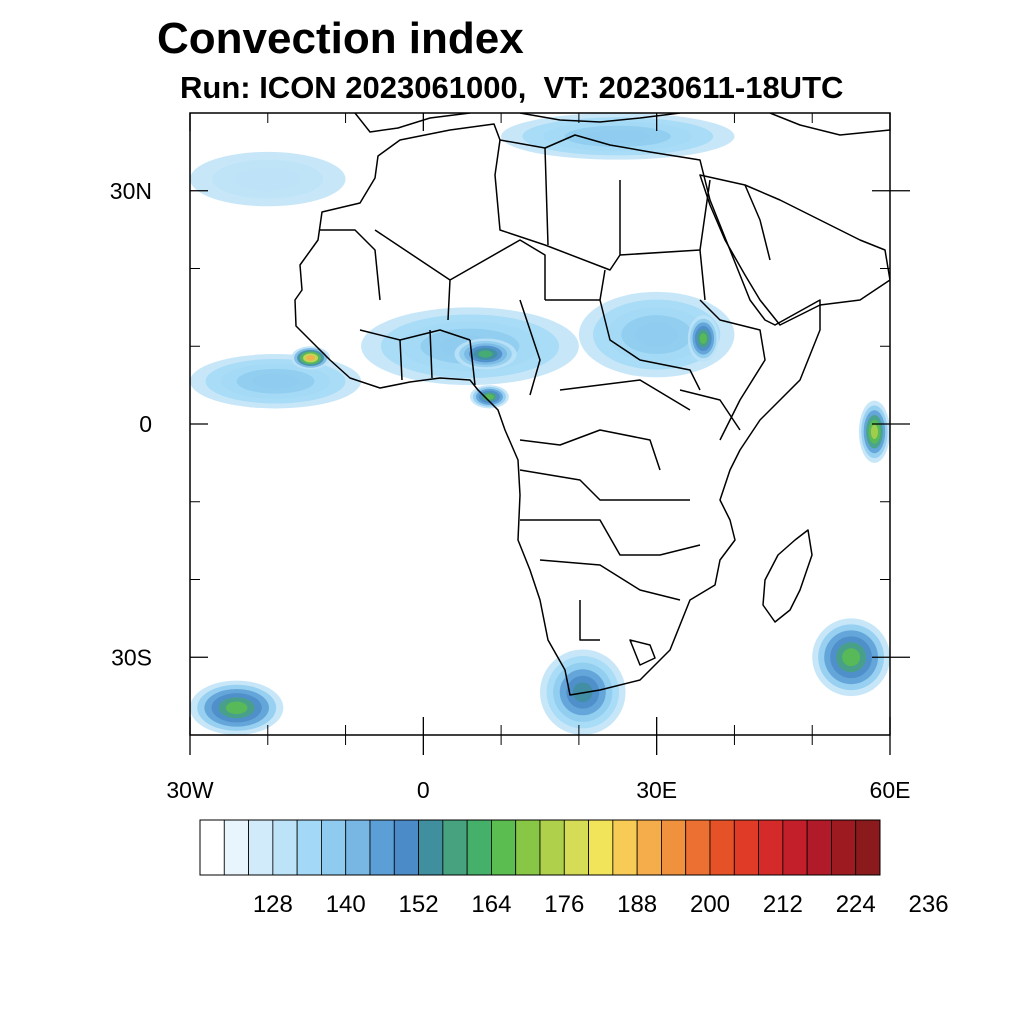 The image size is (1024, 1024). What do you see at coordinates (794, 250) in the screenshot?
I see `arabian-peninsula` at bounding box center [794, 250].